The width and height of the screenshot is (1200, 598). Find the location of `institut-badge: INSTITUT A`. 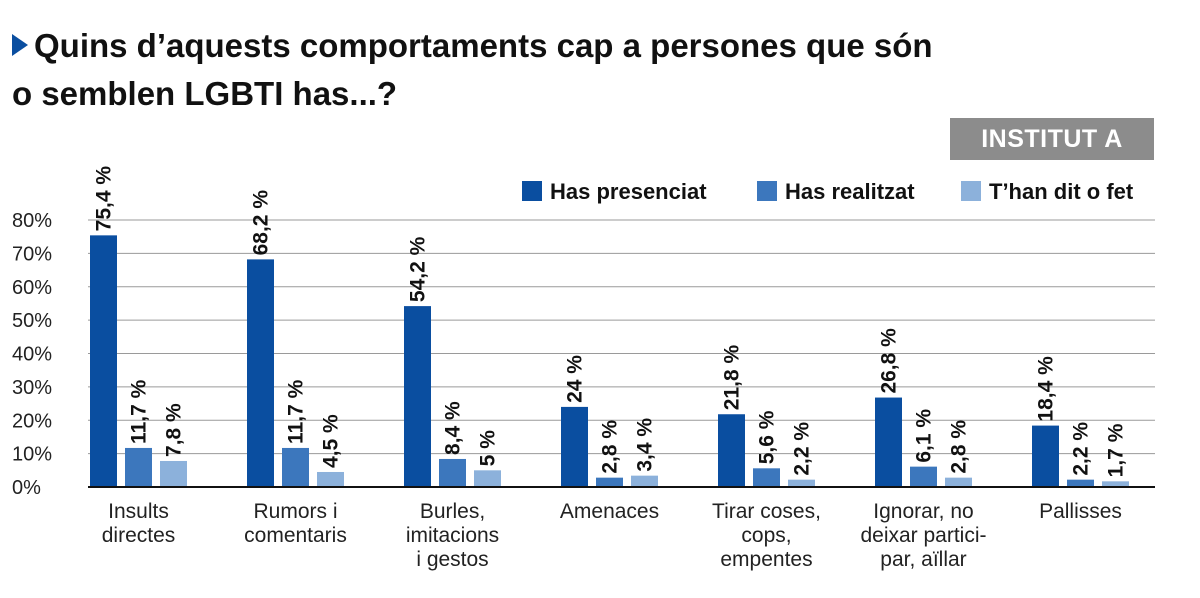

institut-badge: INSTITUT A is located at coordinates (1052, 139).